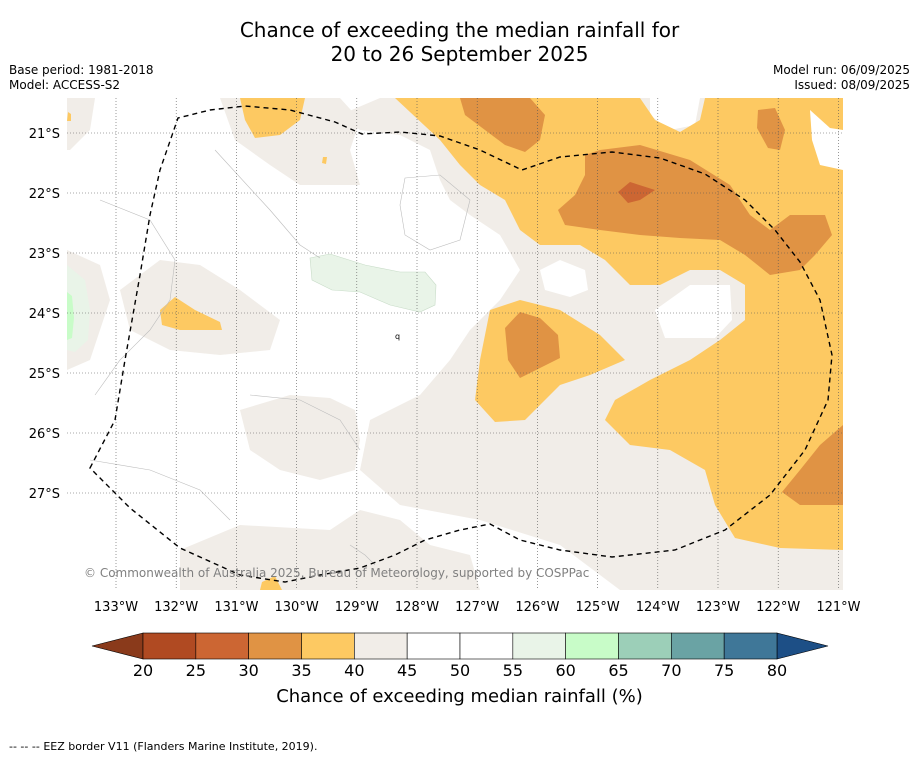 This screenshot has height=758, width=919. I want to click on colorbar-tick-label: 50, so click(460, 670).